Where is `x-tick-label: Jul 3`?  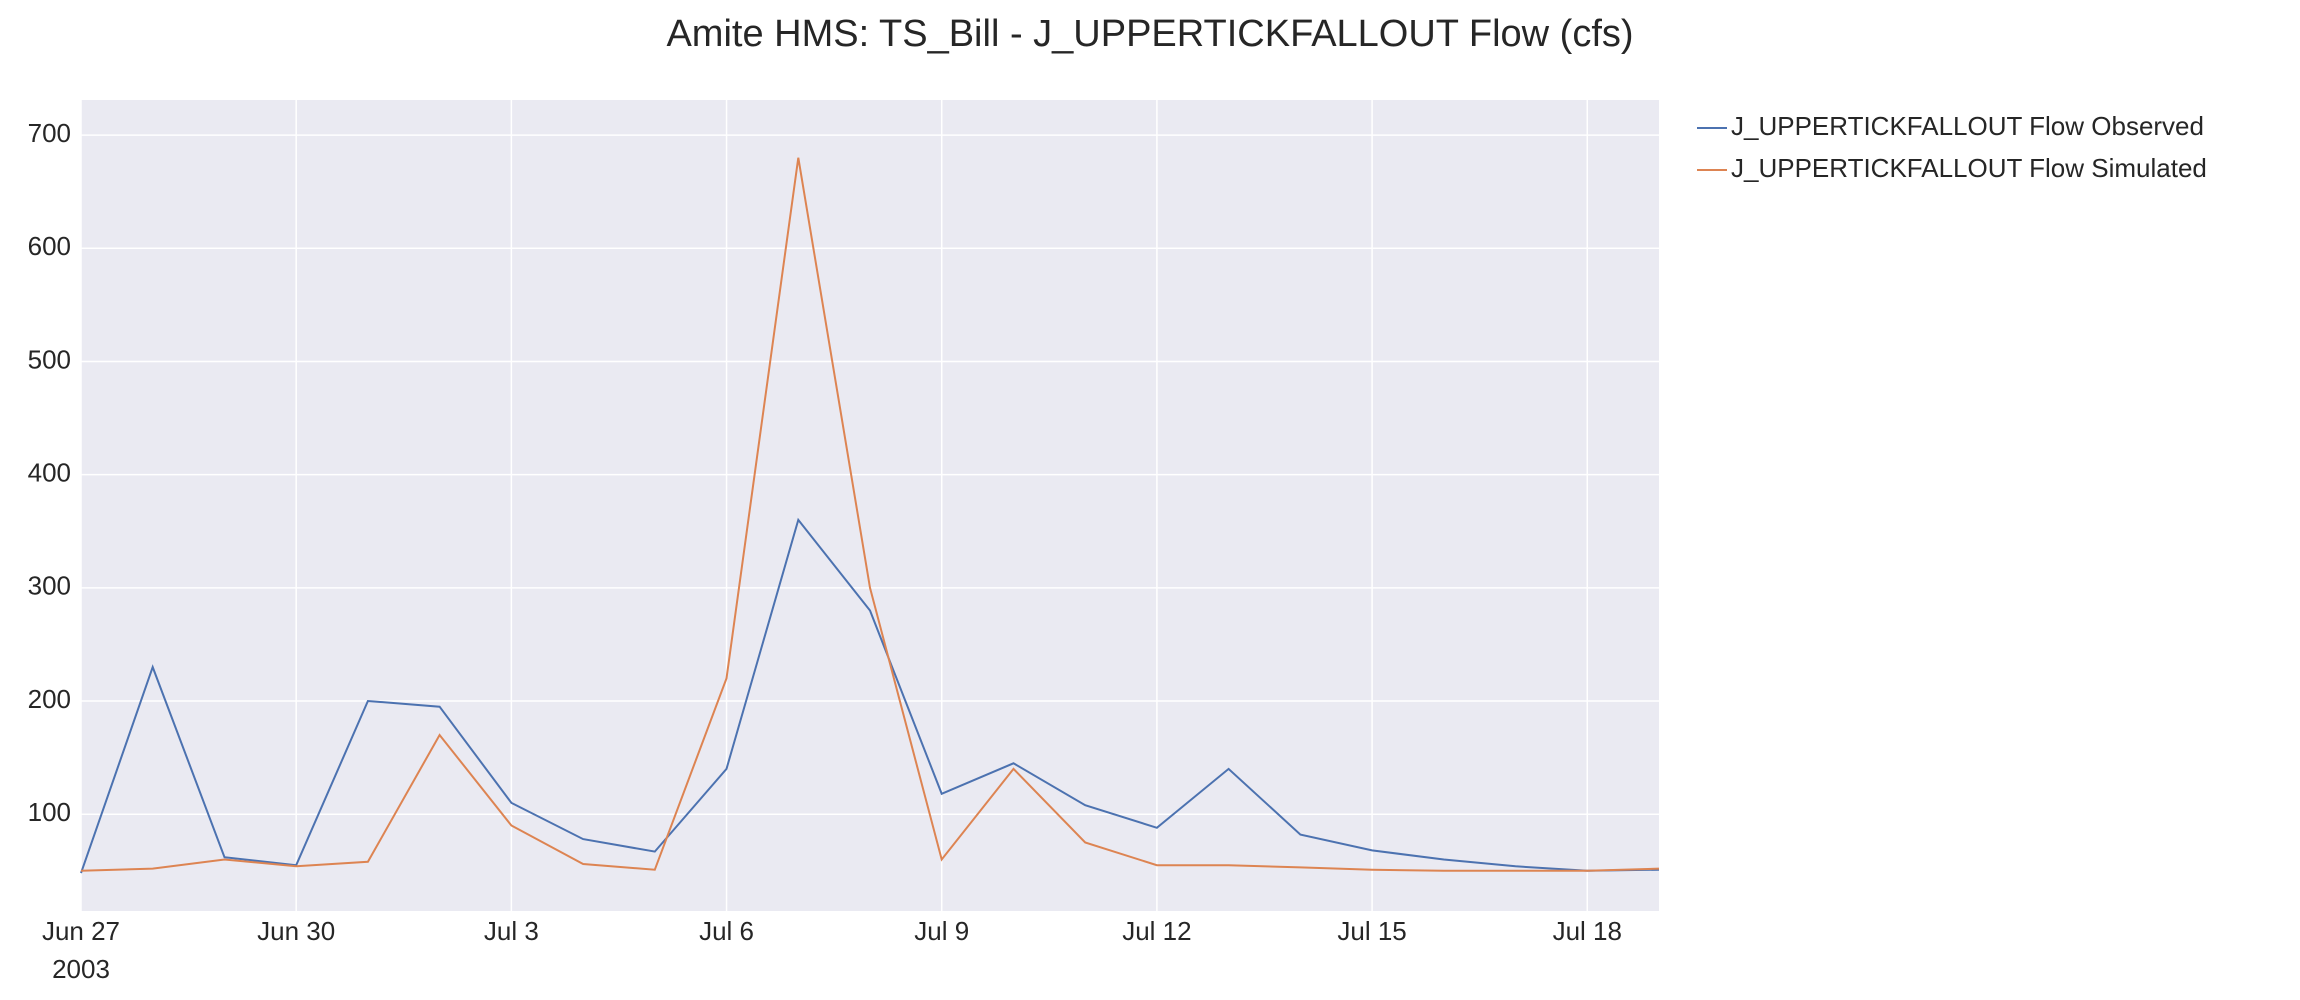
x-tick-label: Jul 3 is located at coordinates (511, 931).